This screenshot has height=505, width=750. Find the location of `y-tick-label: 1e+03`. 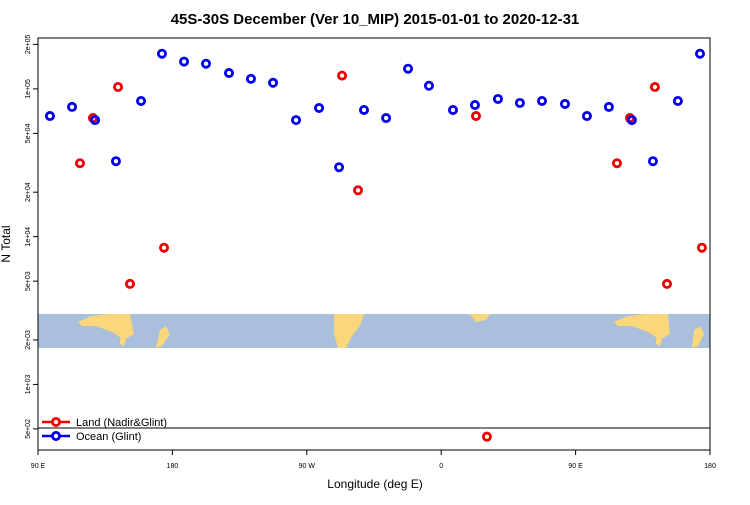

y-tick-label: 1e+03 is located at coordinates (28, 385).